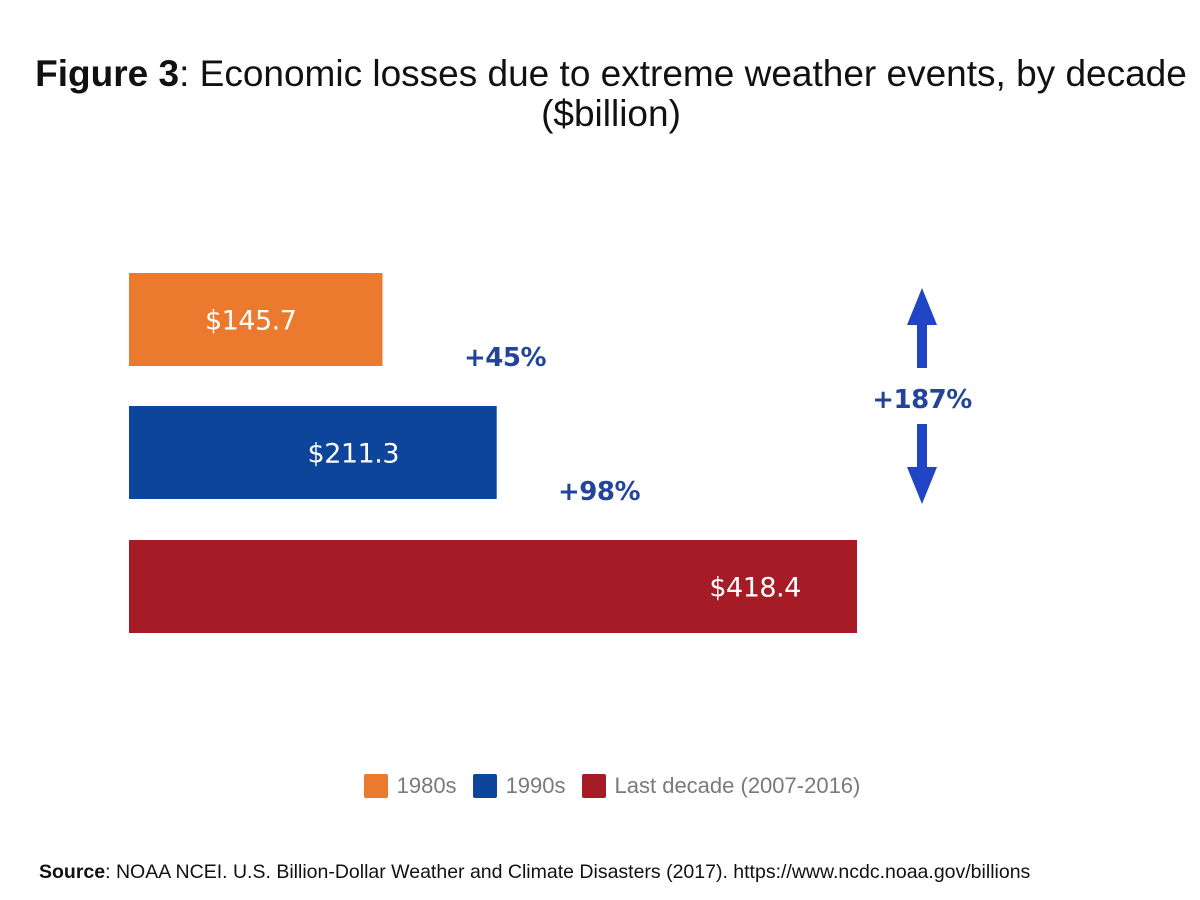  I want to click on legend-swatch-1990s, so click(484, 786).